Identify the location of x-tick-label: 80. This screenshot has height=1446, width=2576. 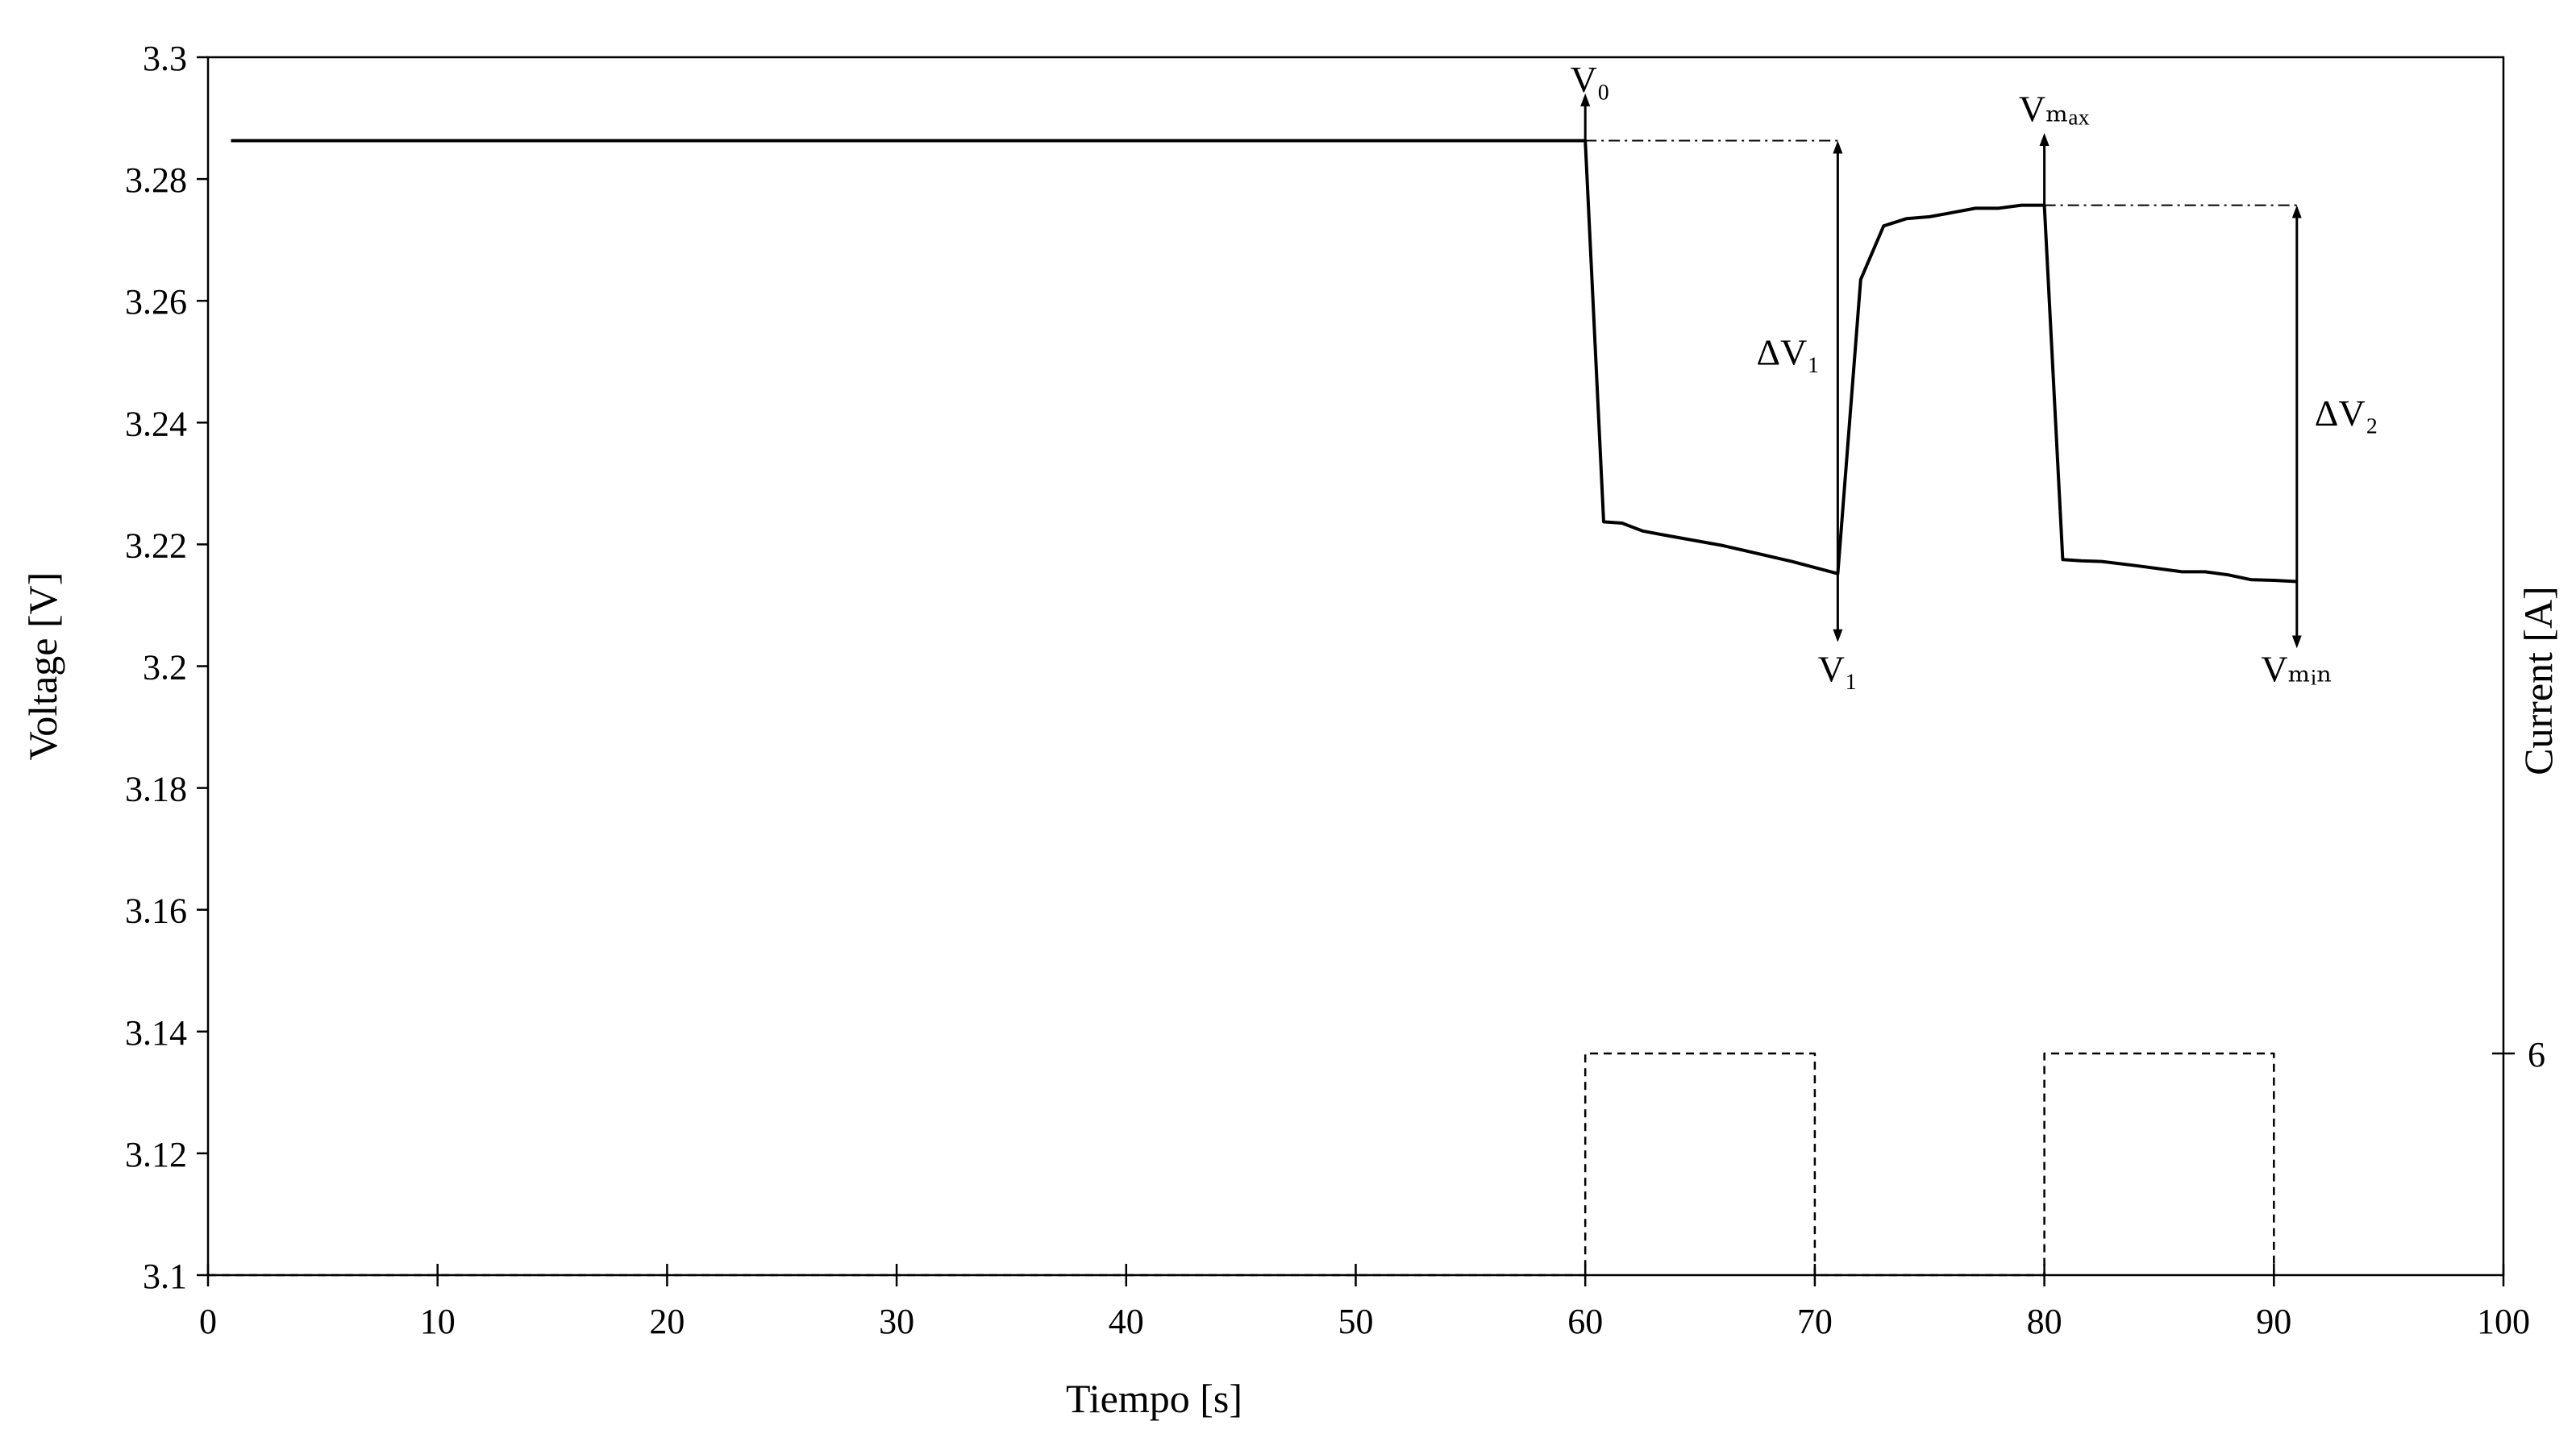
(2045, 1321).